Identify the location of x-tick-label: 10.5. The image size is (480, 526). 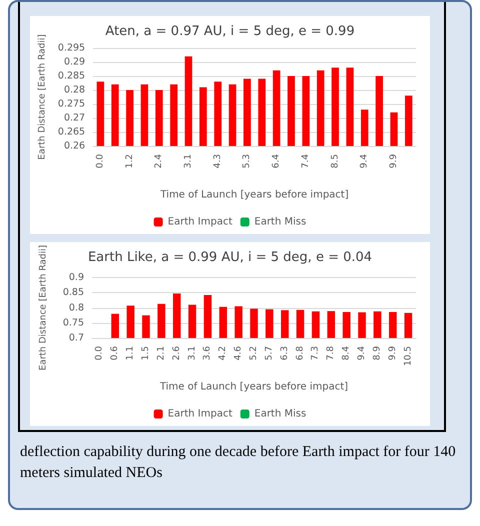
(408, 356).